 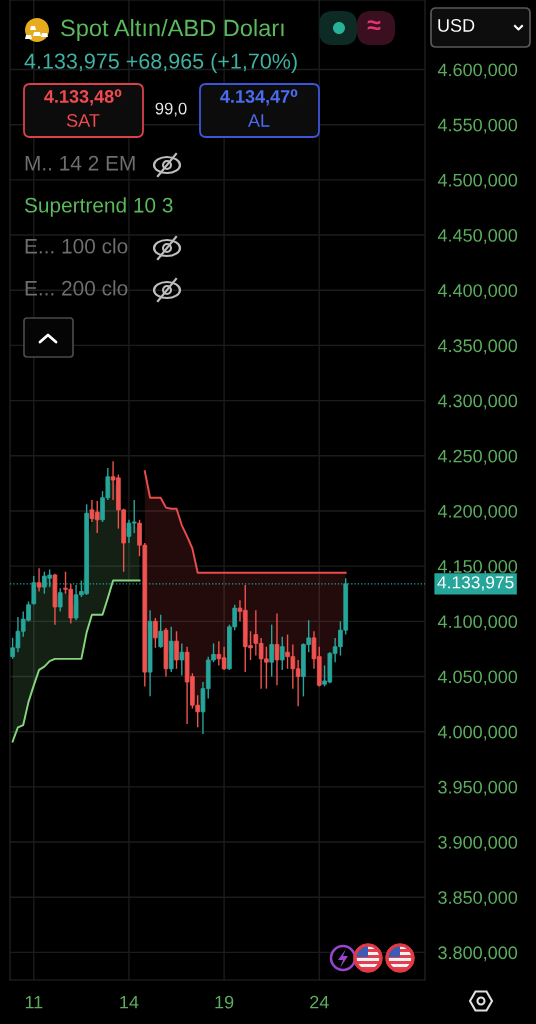 What do you see at coordinates (477, 678) in the screenshot?
I see `y-tick-label: 4.050,000` at bounding box center [477, 678].